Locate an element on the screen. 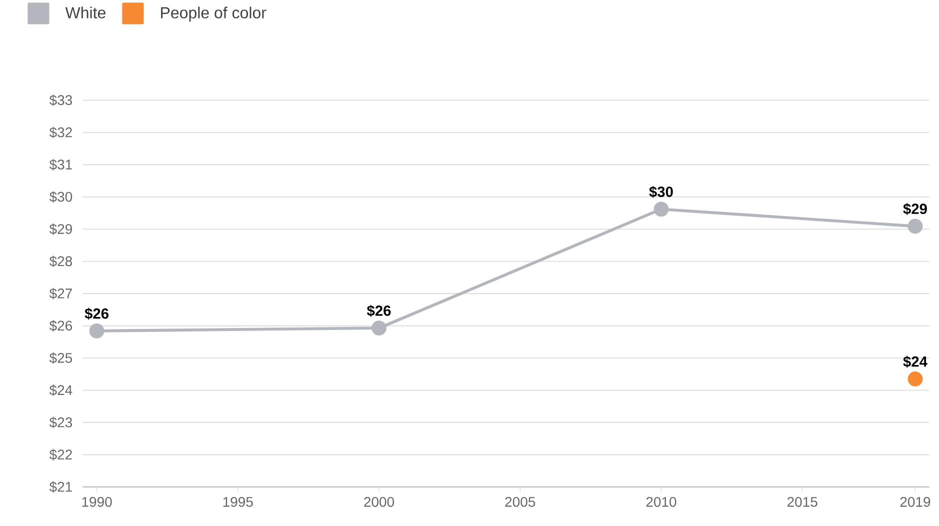 This screenshot has width=939, height=526. y-tick-label: $27 is located at coordinates (60, 294).